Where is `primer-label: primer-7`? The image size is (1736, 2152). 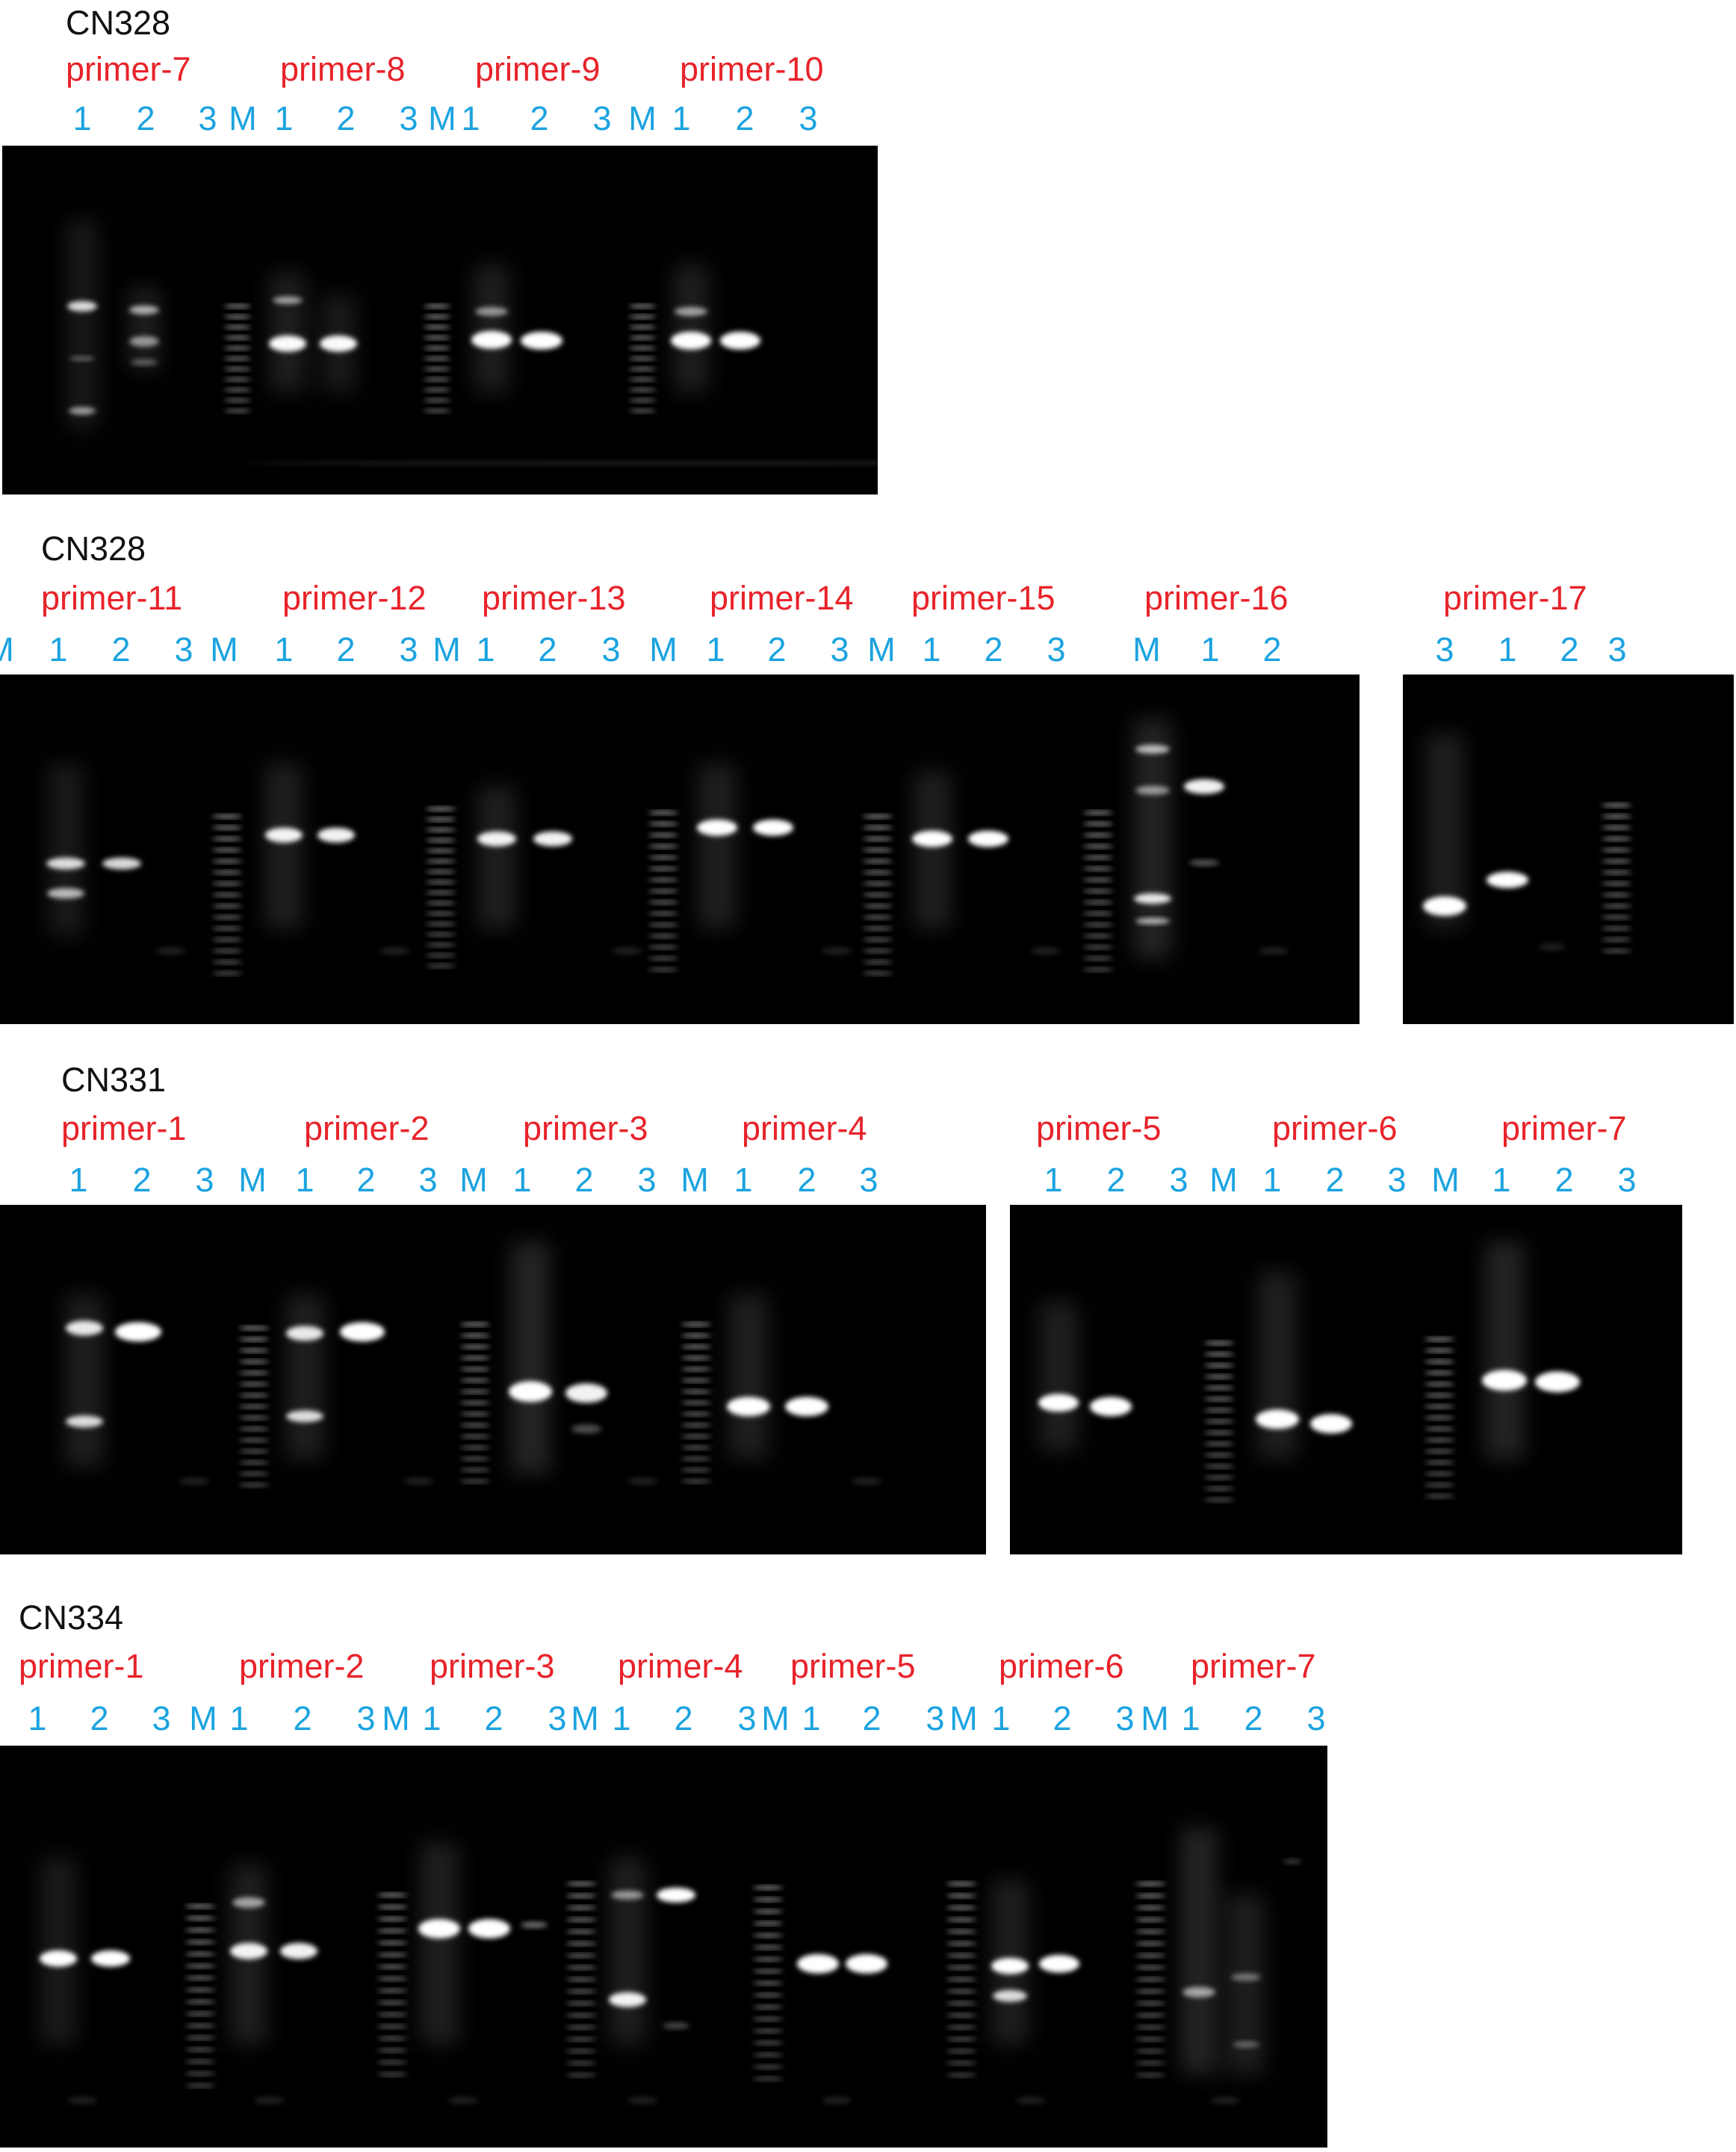 primer-label: primer-7 is located at coordinates (1564, 1128).